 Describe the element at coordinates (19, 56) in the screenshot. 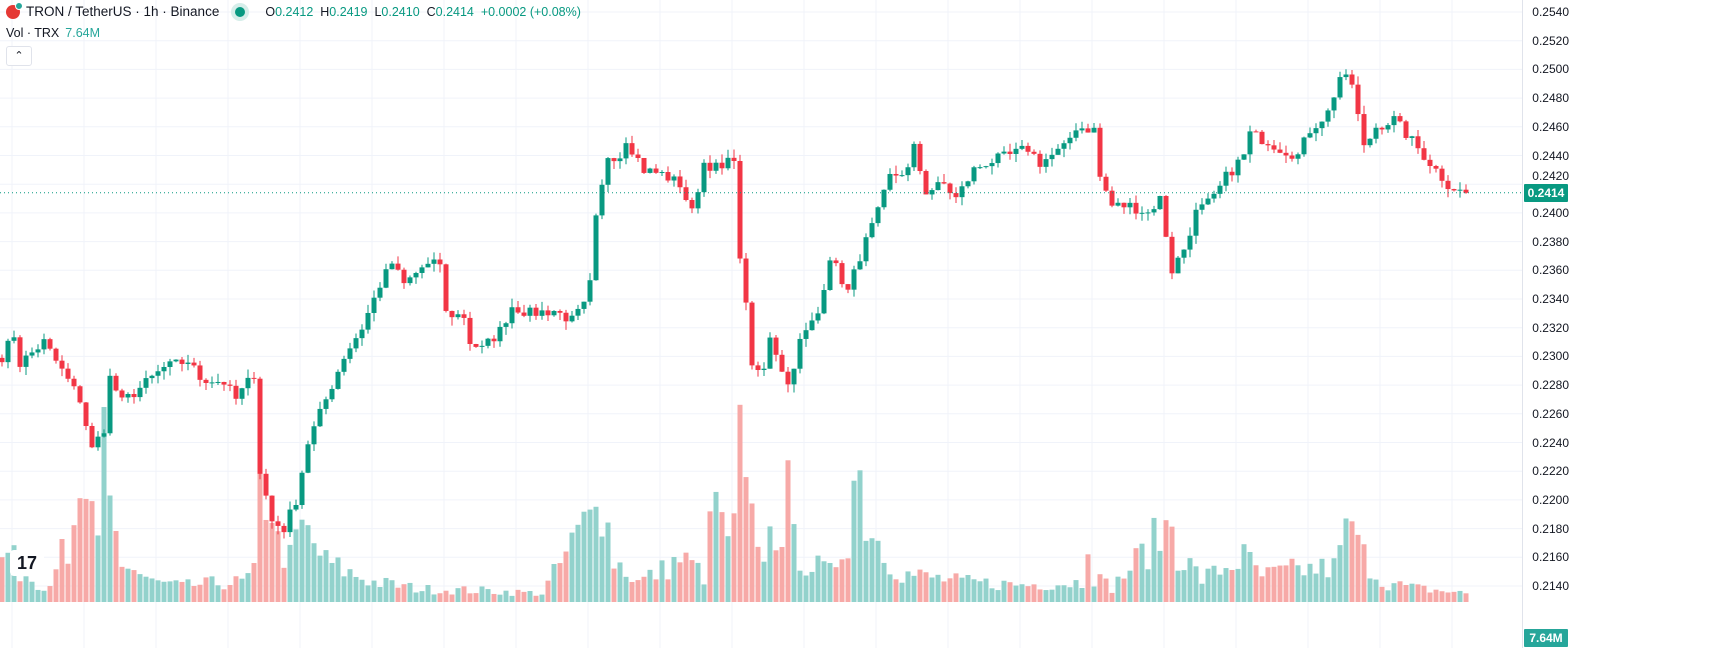

I see `collapse-legend-button: ⌃` at that location.